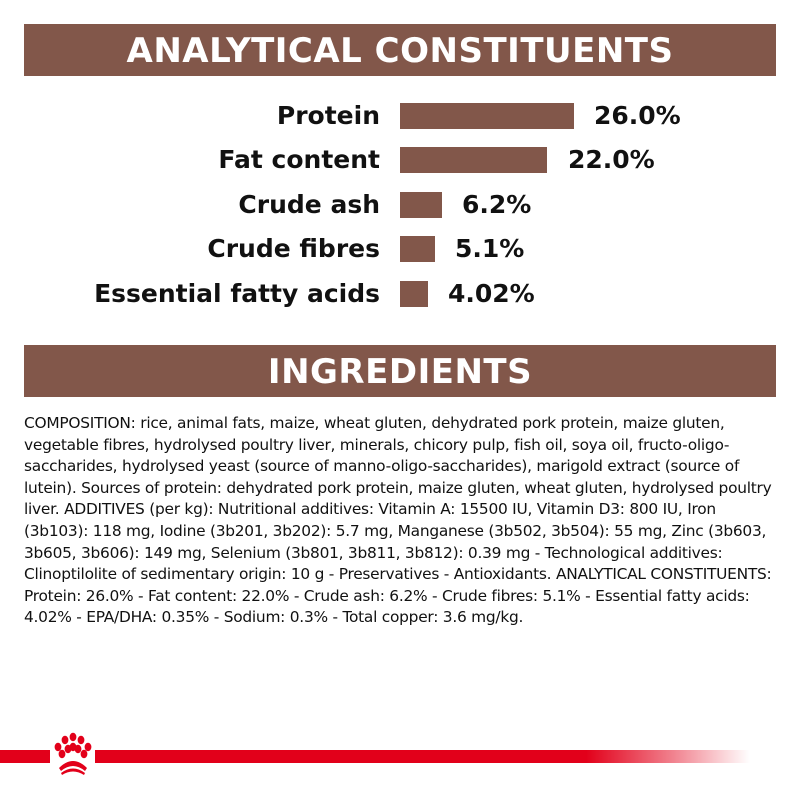 This screenshot has width=800, height=800. What do you see at coordinates (422, 756) in the screenshot?
I see `red-line-right` at bounding box center [422, 756].